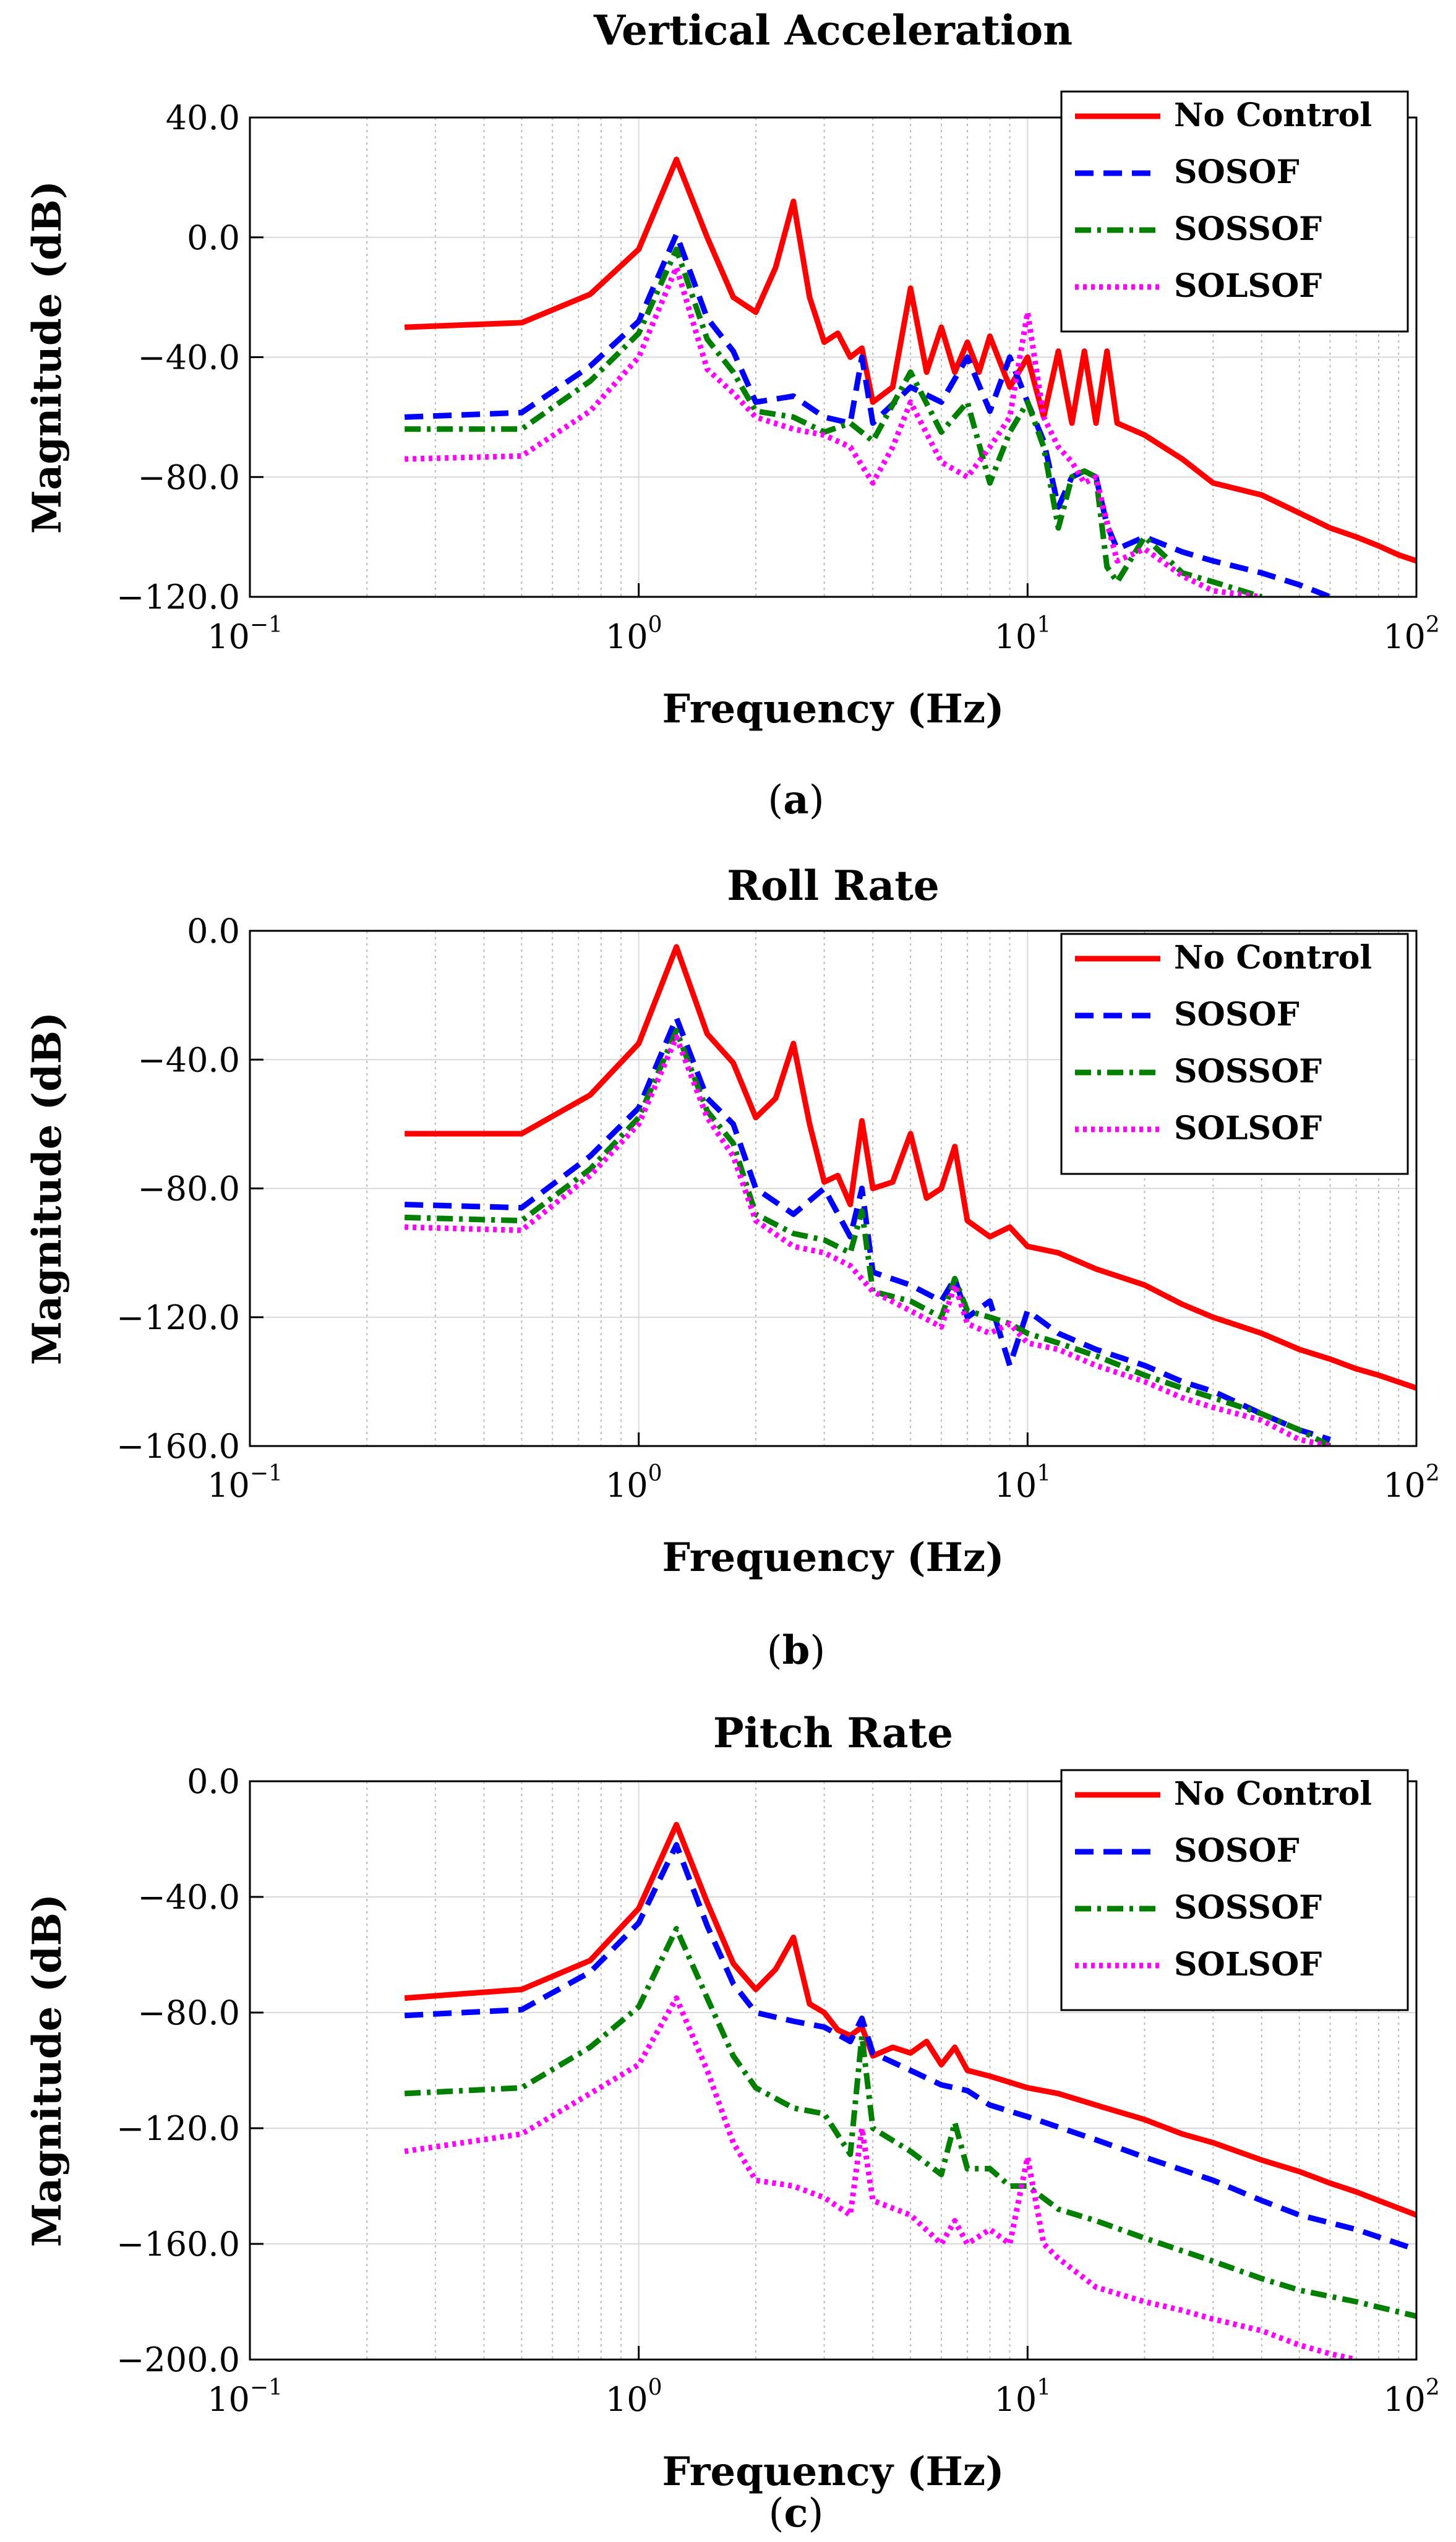  I want to click on y-tick-label: 40.0, so click(203, 118).